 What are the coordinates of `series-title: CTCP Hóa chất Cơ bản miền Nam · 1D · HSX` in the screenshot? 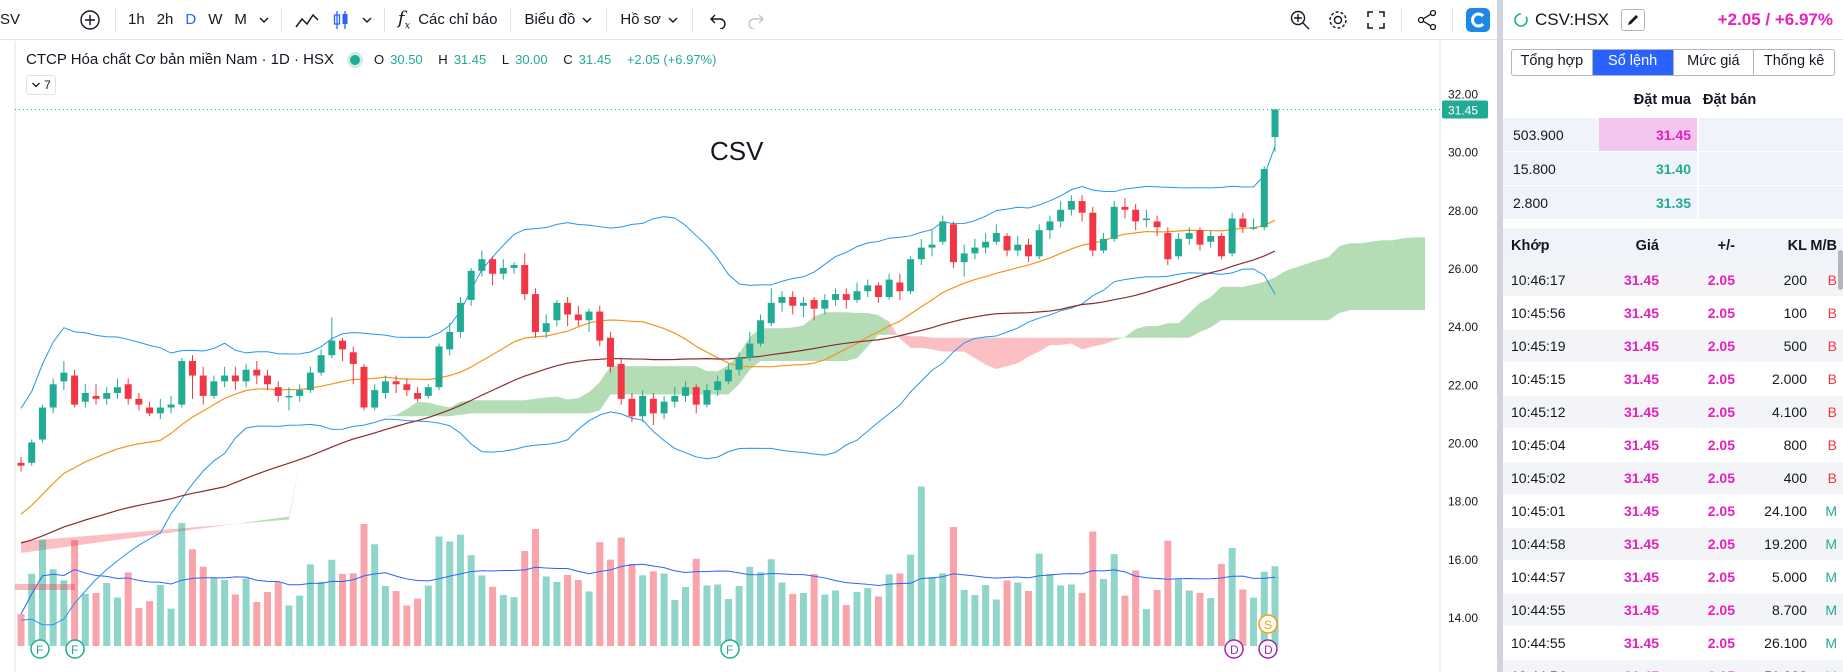 It's located at (180, 59).